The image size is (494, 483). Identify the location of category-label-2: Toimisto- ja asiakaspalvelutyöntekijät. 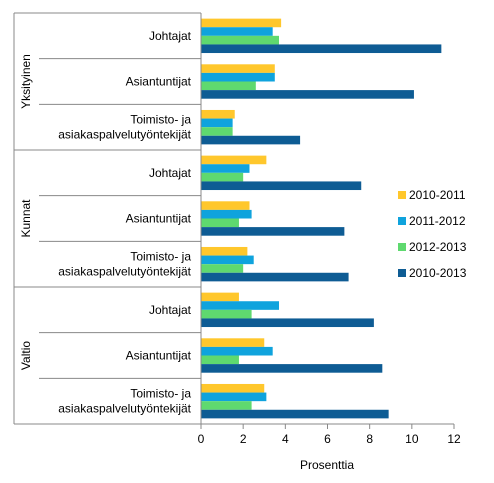
(124, 127).